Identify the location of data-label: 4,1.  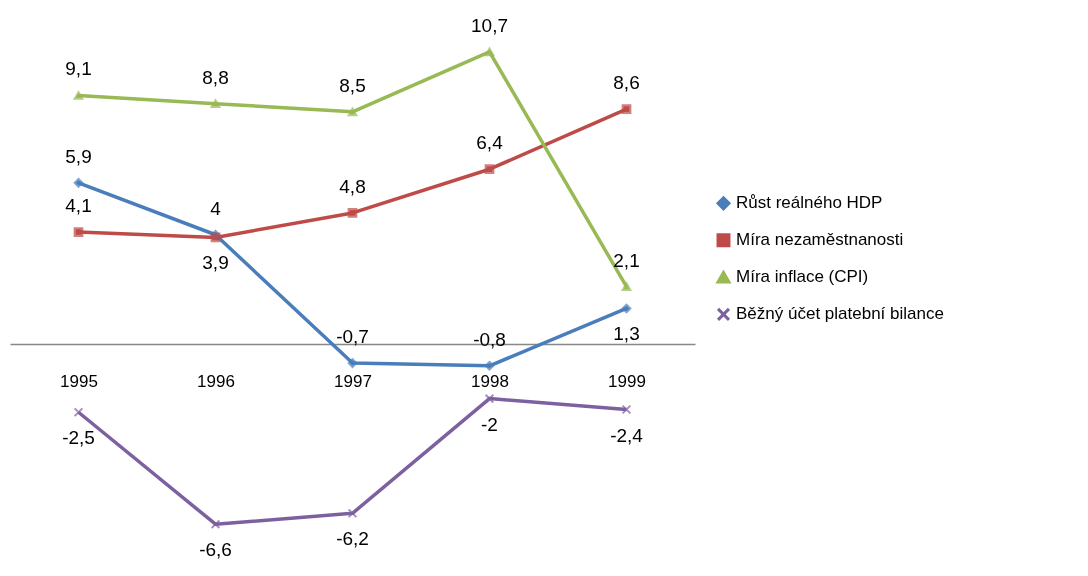
(78, 206).